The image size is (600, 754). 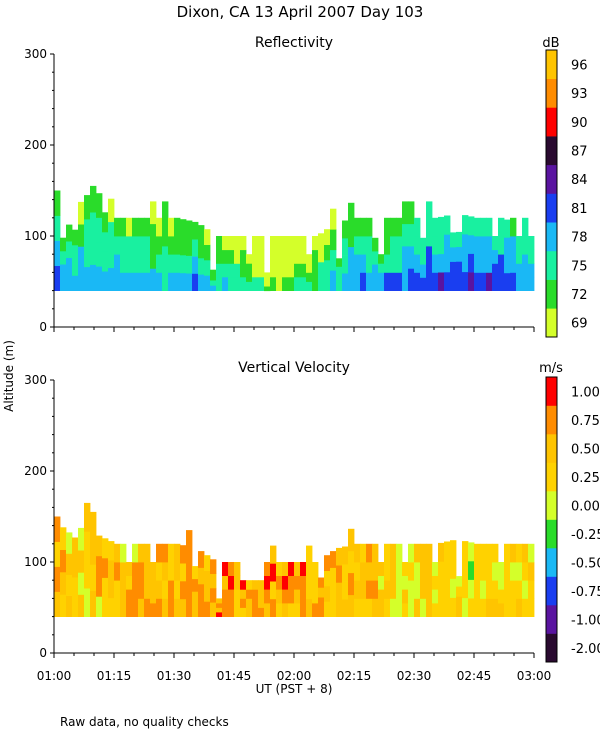 What do you see at coordinates (294, 689) in the screenshot?
I see `x-axis-label: UT (PST + 8)` at bounding box center [294, 689].